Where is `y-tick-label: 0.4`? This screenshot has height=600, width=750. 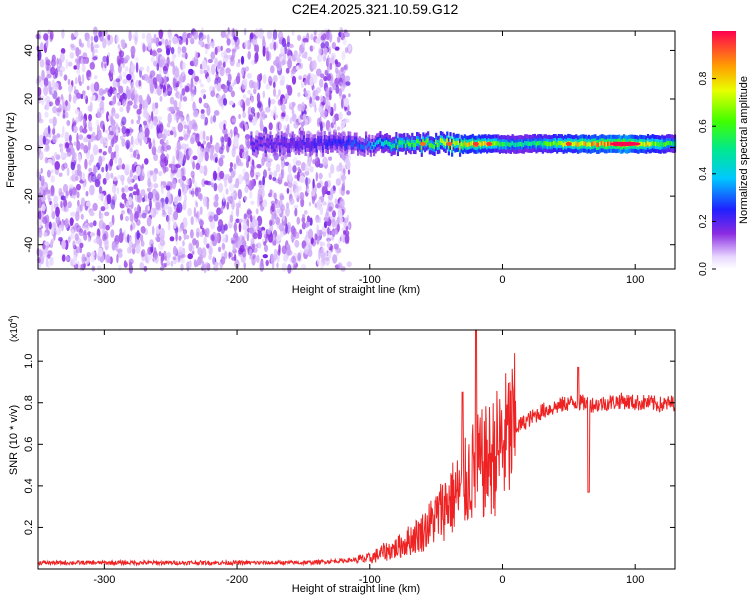
y-tick-label: 0.4 is located at coordinates (29, 485).